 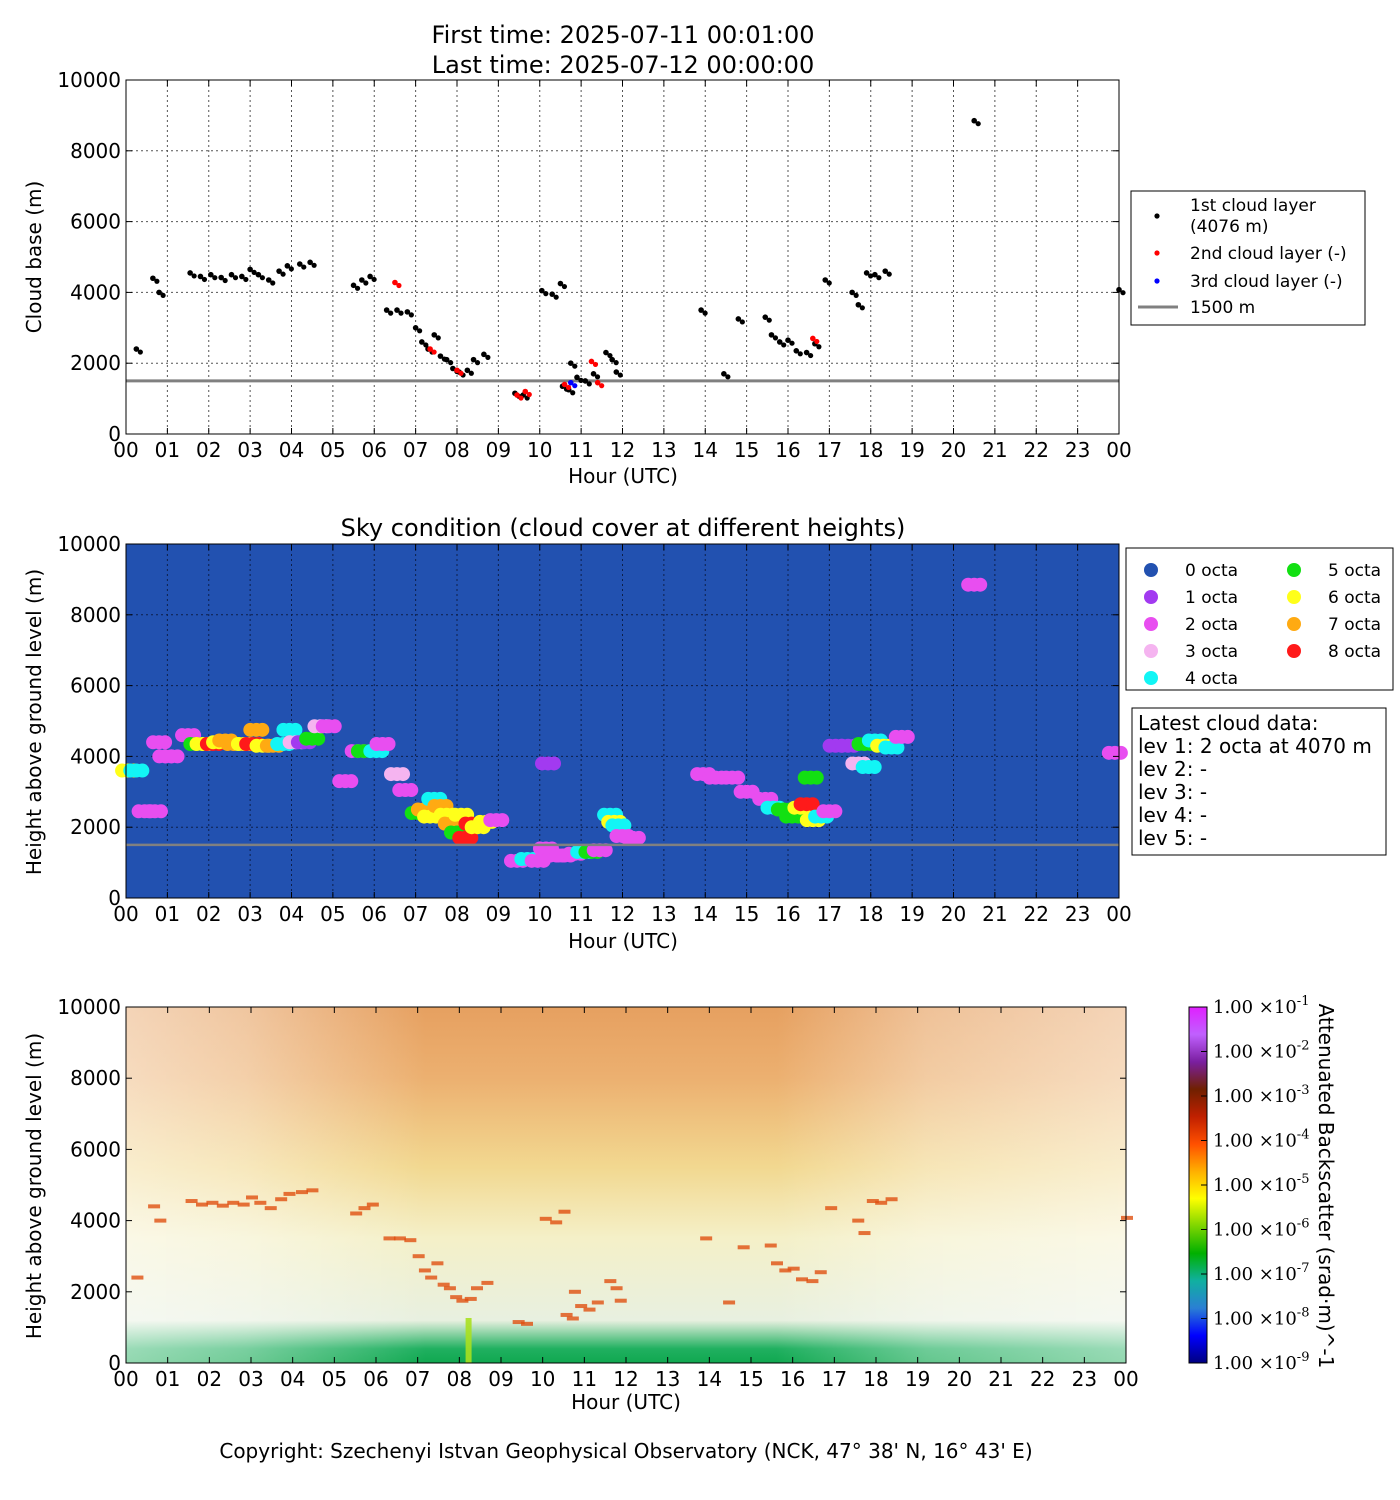 I want to click on octa-legend-box, so click(x=1259, y=619).